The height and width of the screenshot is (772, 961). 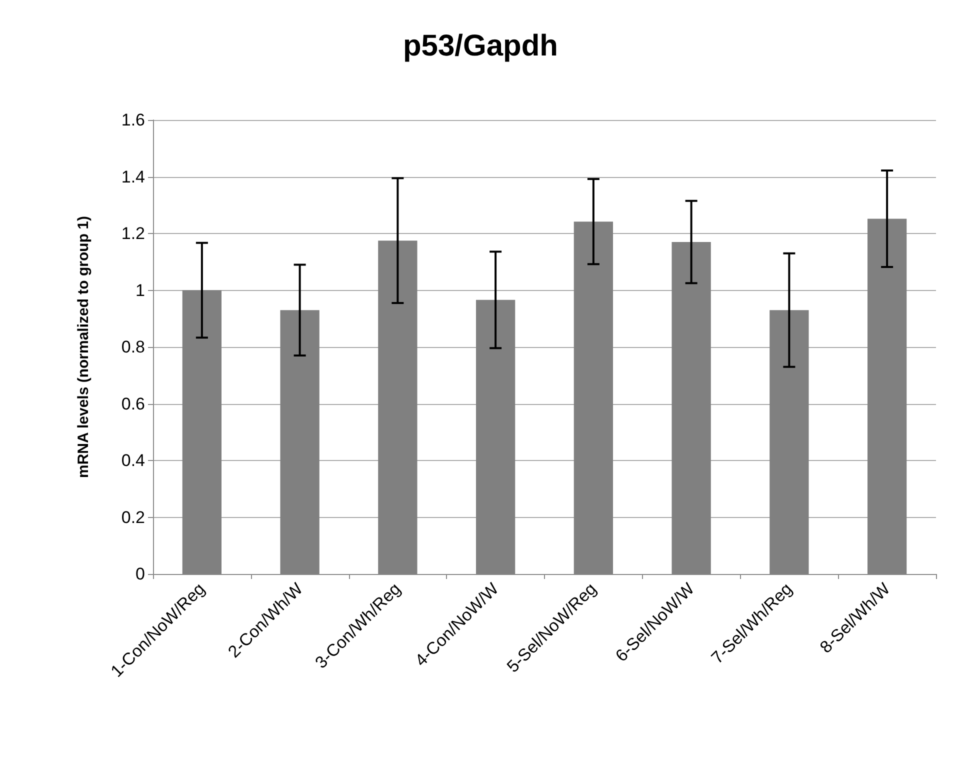 I want to click on y-tick-label: 1.4, so click(x=133, y=176).